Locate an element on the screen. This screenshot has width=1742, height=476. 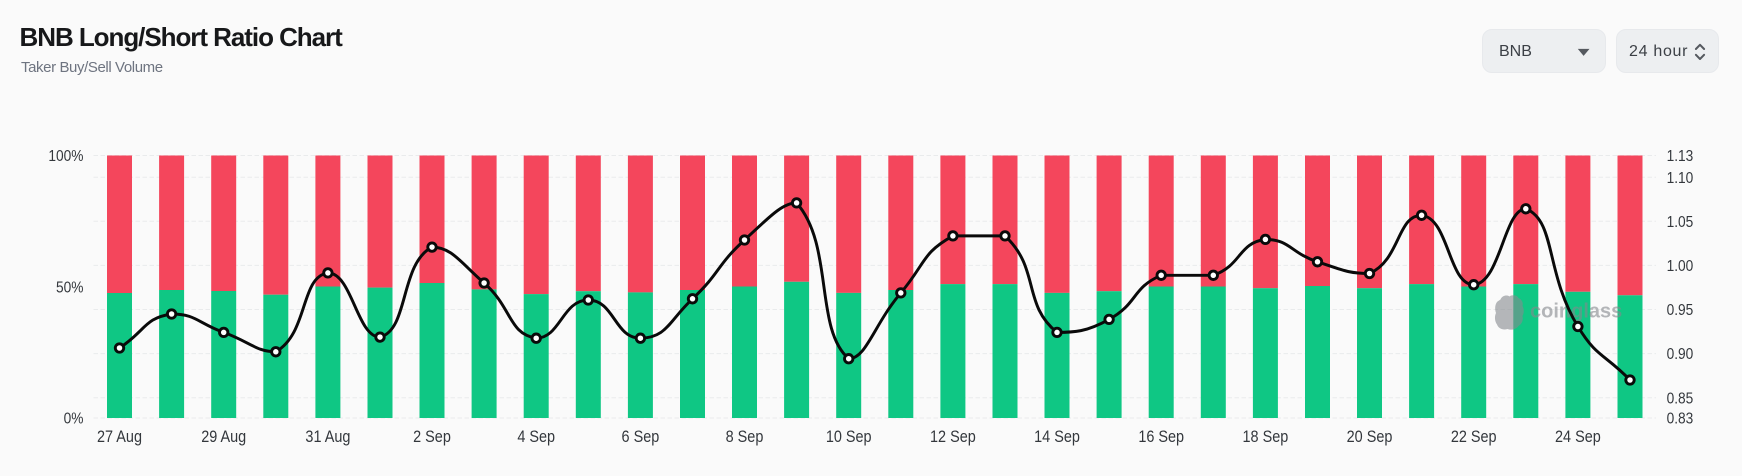
svg-text: 12 Sep is located at coordinates (953, 437).